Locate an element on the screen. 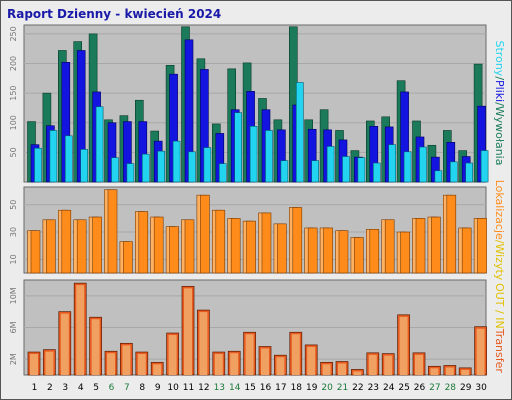 Image resolution: width=512 pixels, height=400 pixels. x-tick-label-day: 25 is located at coordinates (403, 388).